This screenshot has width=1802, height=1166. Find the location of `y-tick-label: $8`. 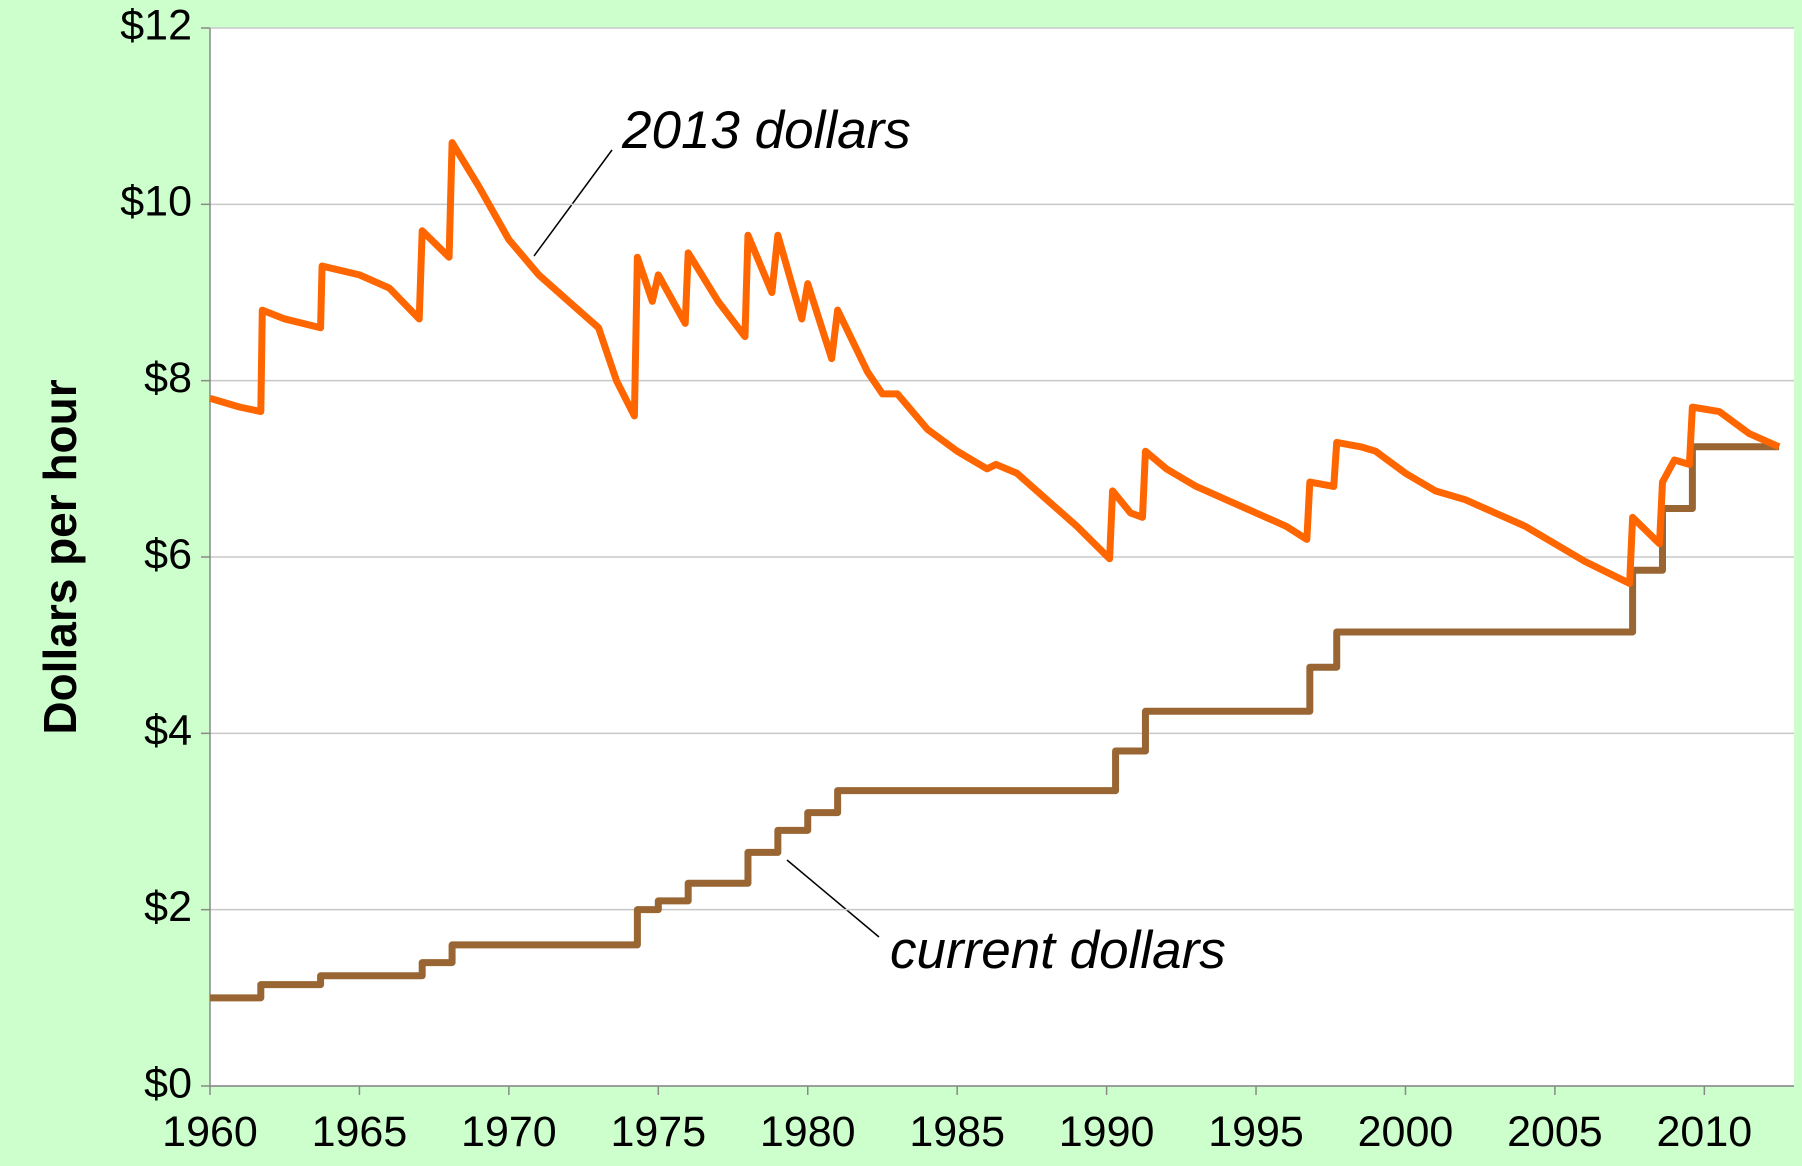

y-tick-label: $8 is located at coordinates (168, 378).